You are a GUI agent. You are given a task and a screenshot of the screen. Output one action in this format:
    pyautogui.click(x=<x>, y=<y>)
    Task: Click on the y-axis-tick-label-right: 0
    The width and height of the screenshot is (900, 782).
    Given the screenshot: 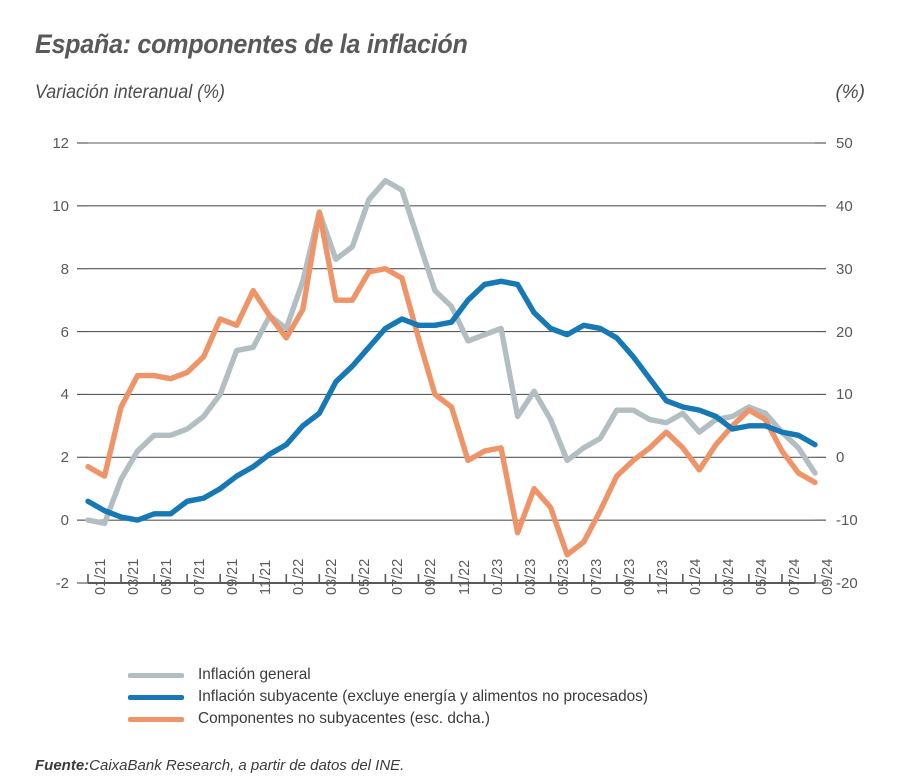 What is the action you would take?
    pyautogui.click(x=840, y=458)
    